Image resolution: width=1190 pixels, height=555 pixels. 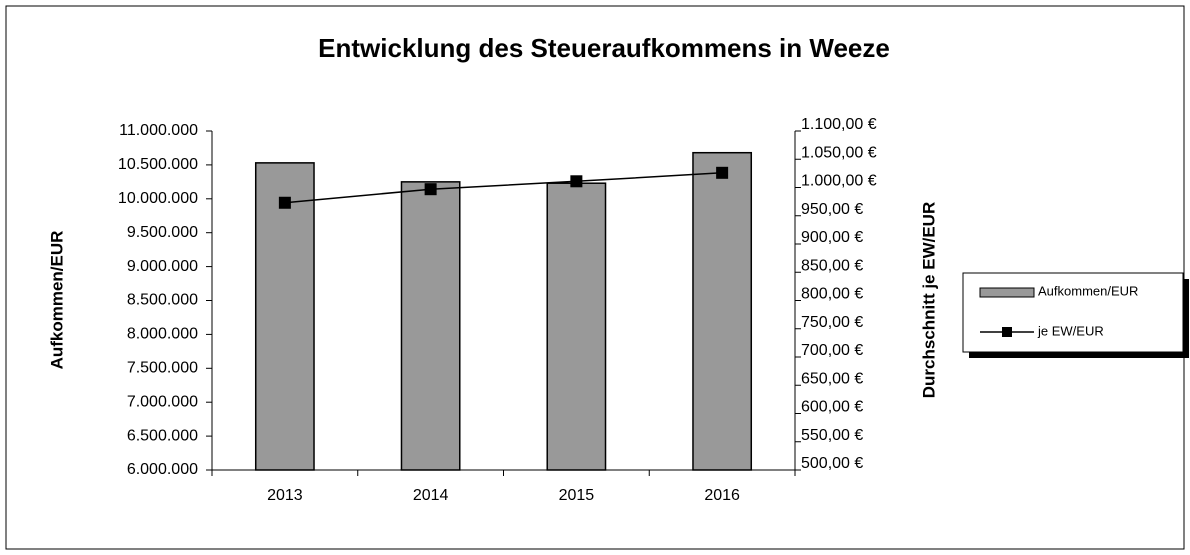 I want to click on y2-tick-label: 950,00 €, so click(x=832, y=209).